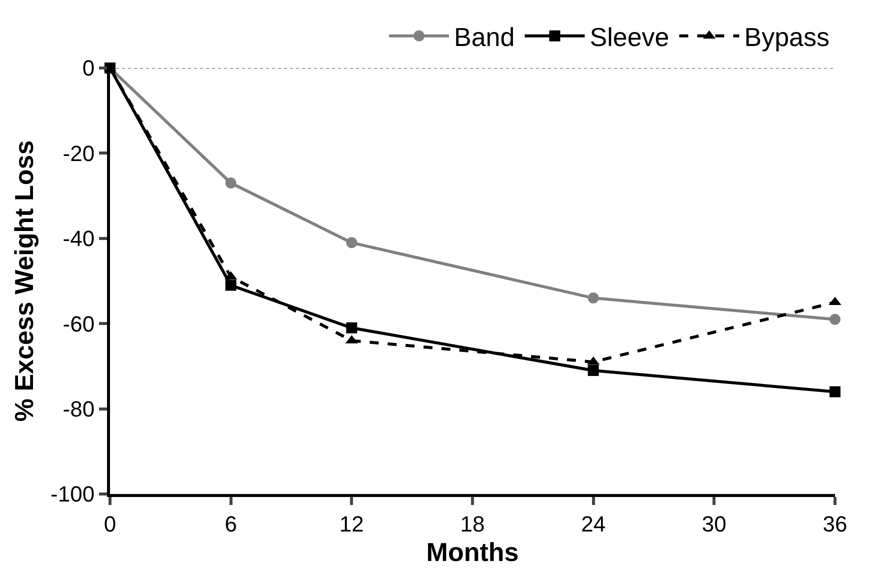 The image size is (875, 584). Describe the element at coordinates (23, 281) in the screenshot. I see `y-axis-title: % Excess Weight Loss` at that location.